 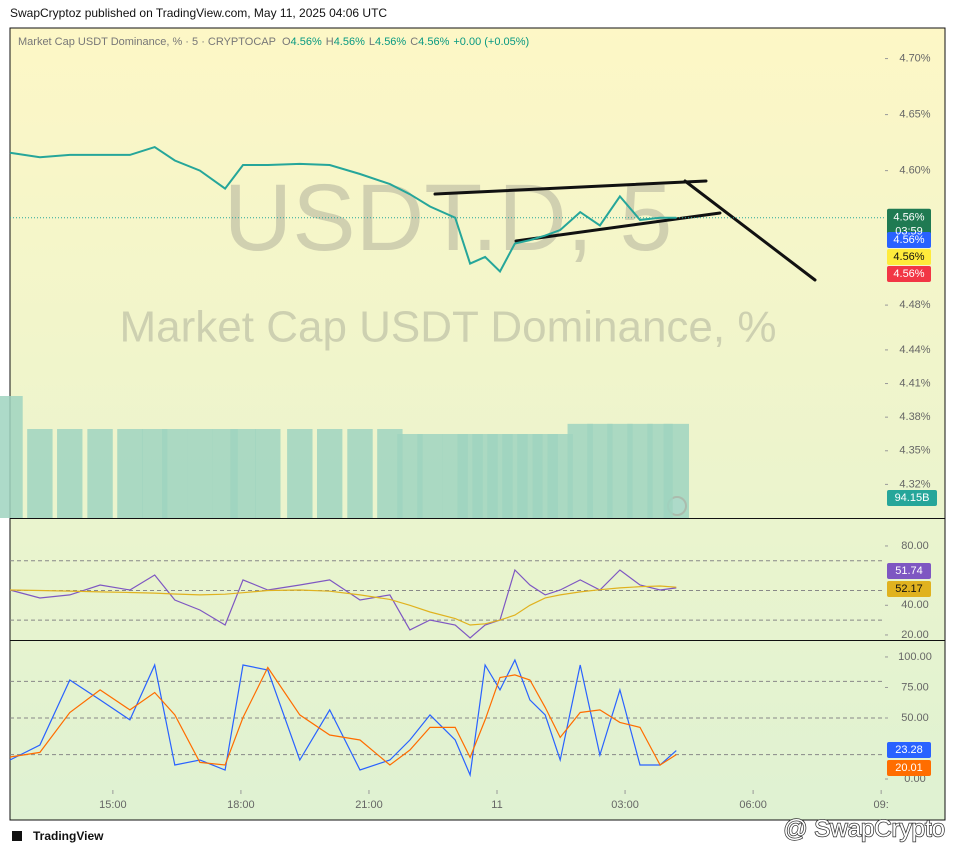 I want to click on last-value-label: 20.01, so click(x=909, y=768).